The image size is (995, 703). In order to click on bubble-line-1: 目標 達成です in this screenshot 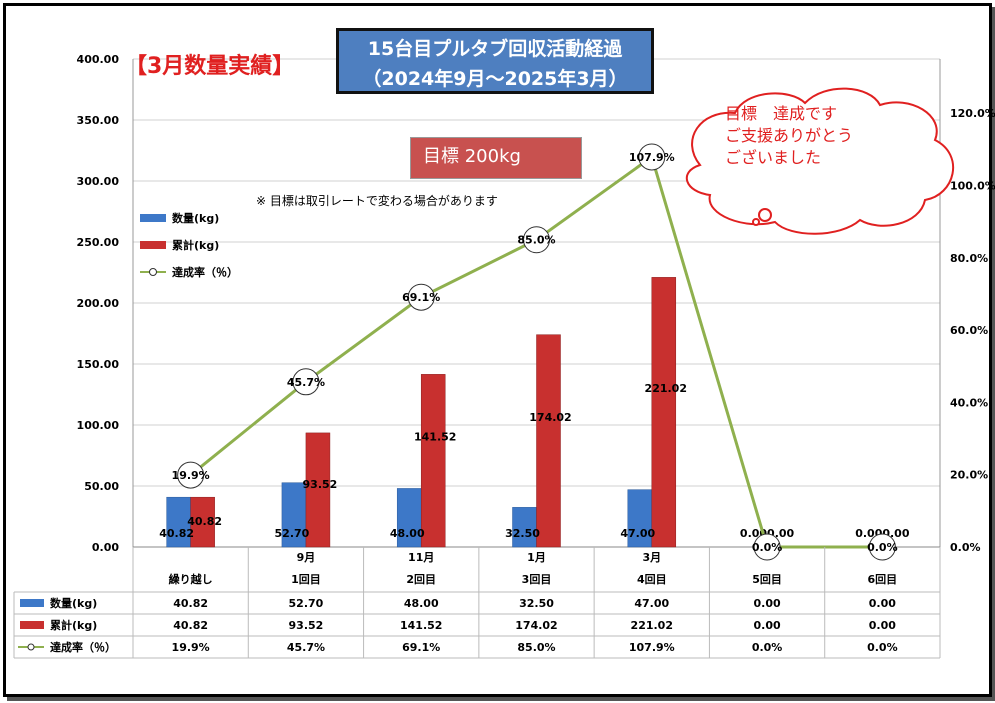, I will do `click(781, 113)`.